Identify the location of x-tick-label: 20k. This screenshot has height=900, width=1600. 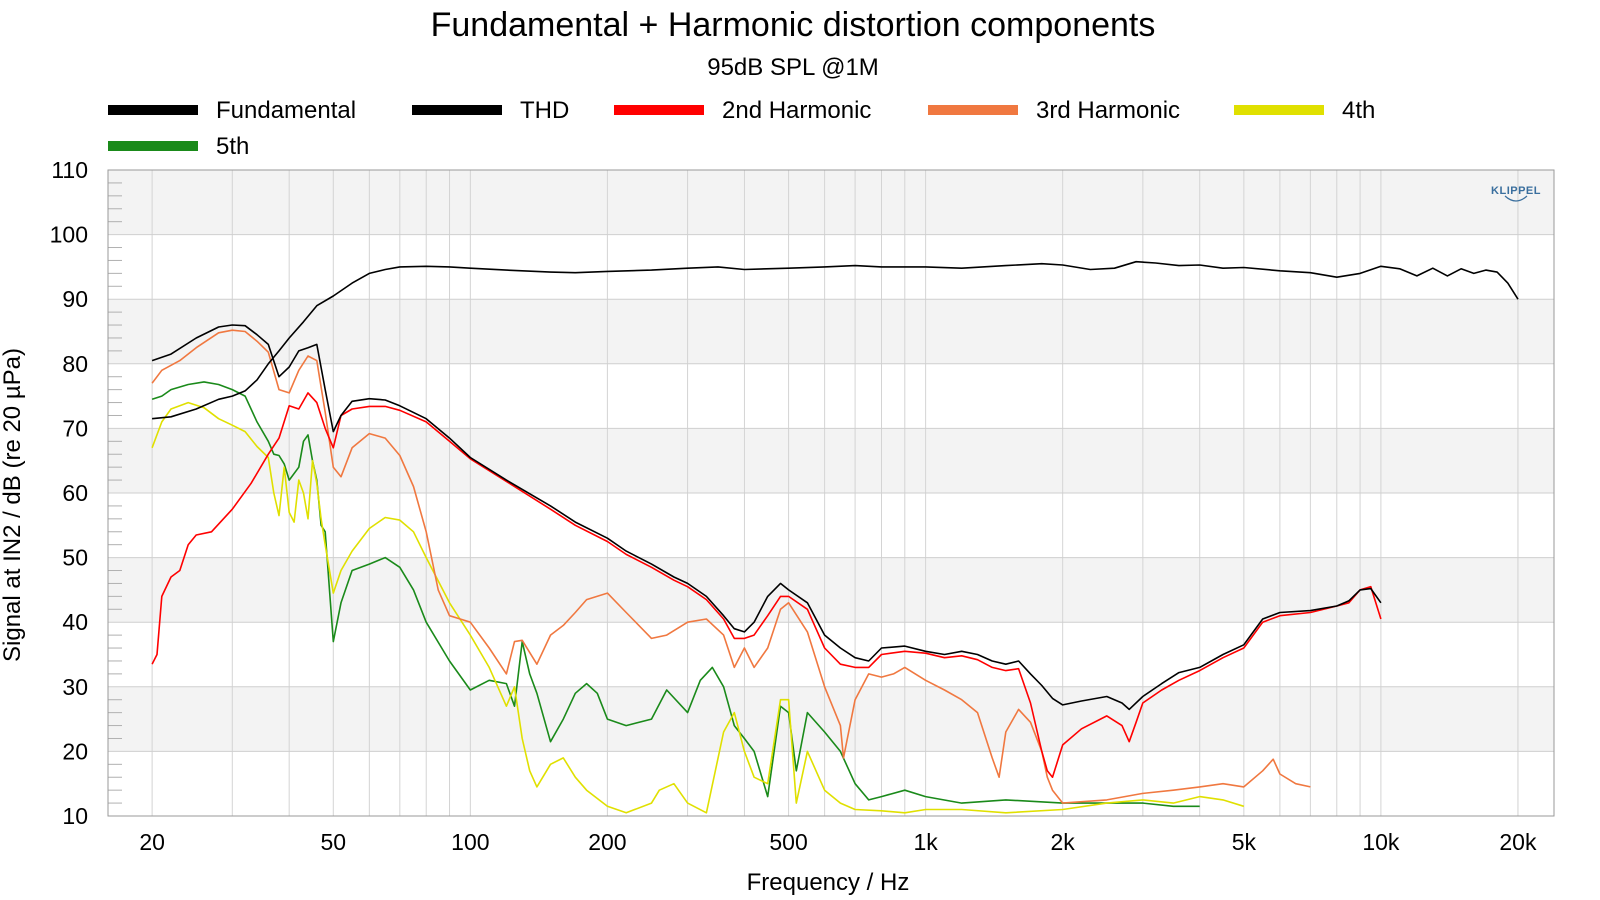
(1518, 842).